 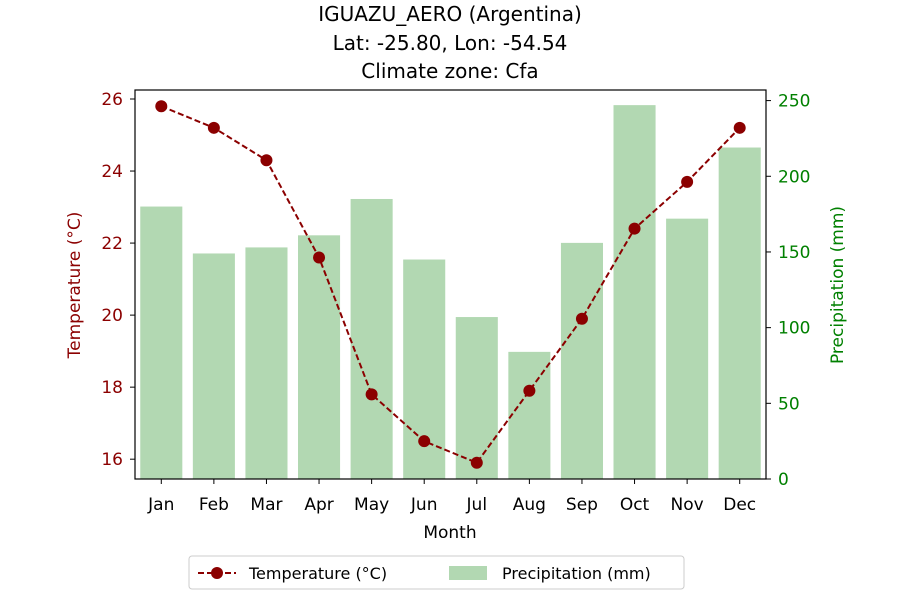 What do you see at coordinates (687, 505) in the screenshot?
I see `x-tick-label-nov: Nov` at bounding box center [687, 505].